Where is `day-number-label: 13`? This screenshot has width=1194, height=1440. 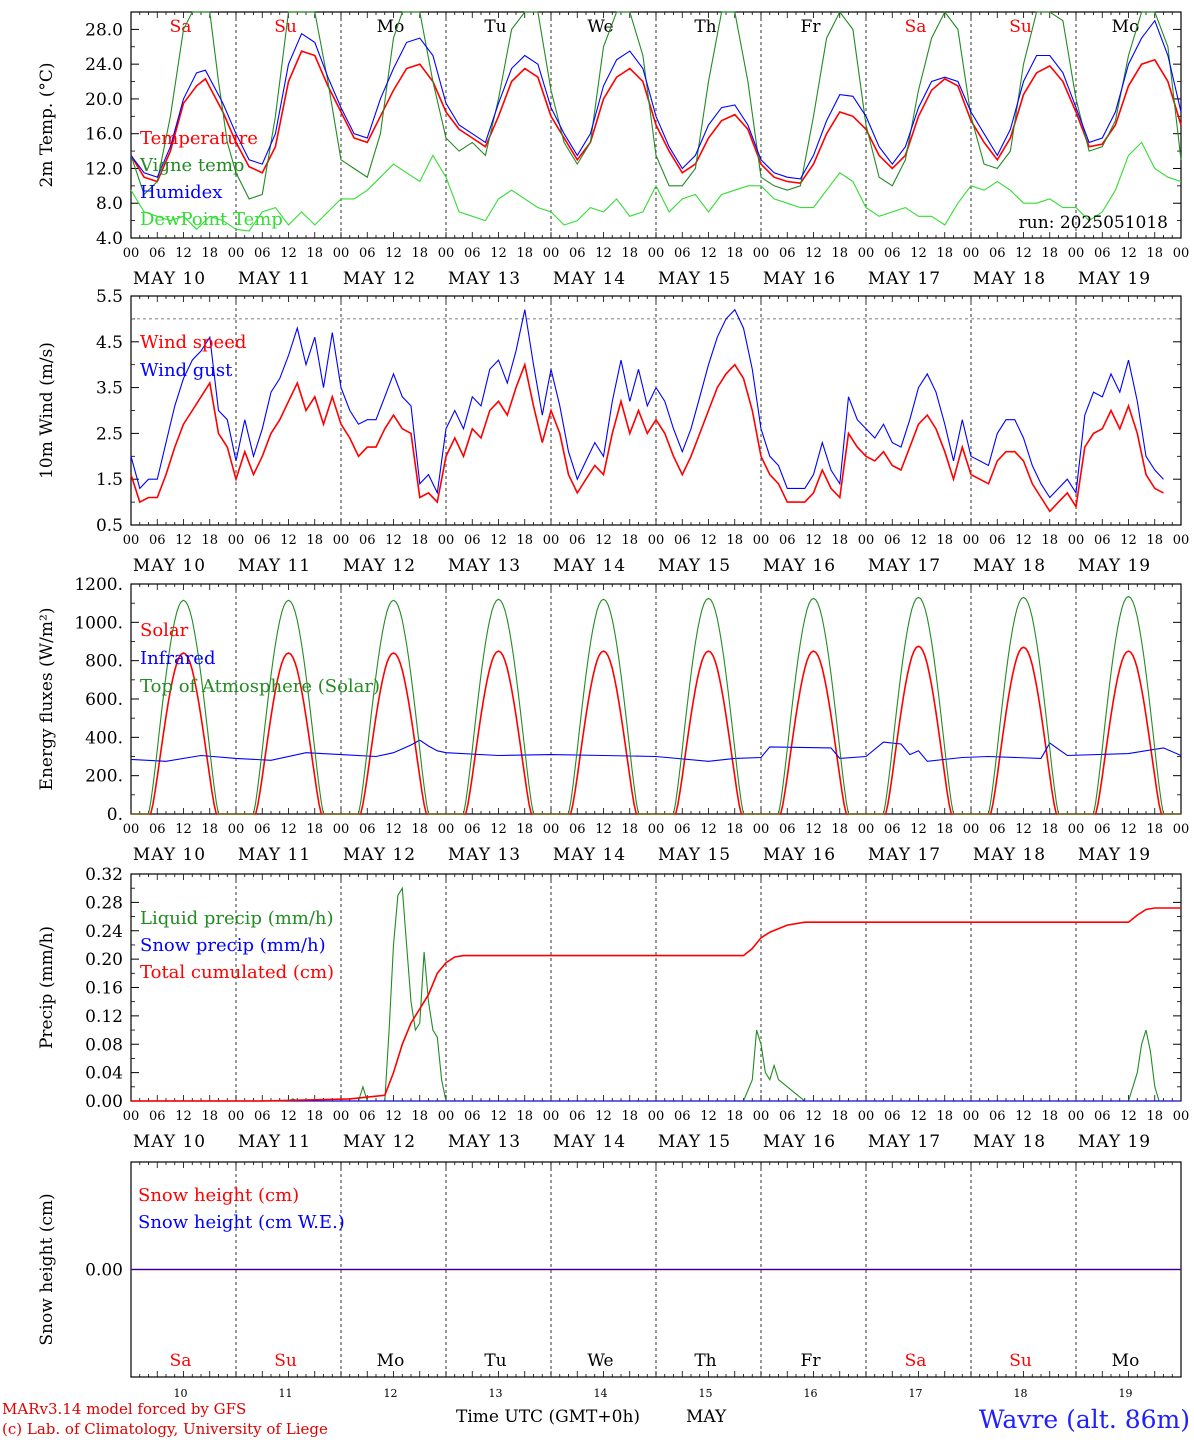 day-number-label: 13 is located at coordinates (496, 1393).